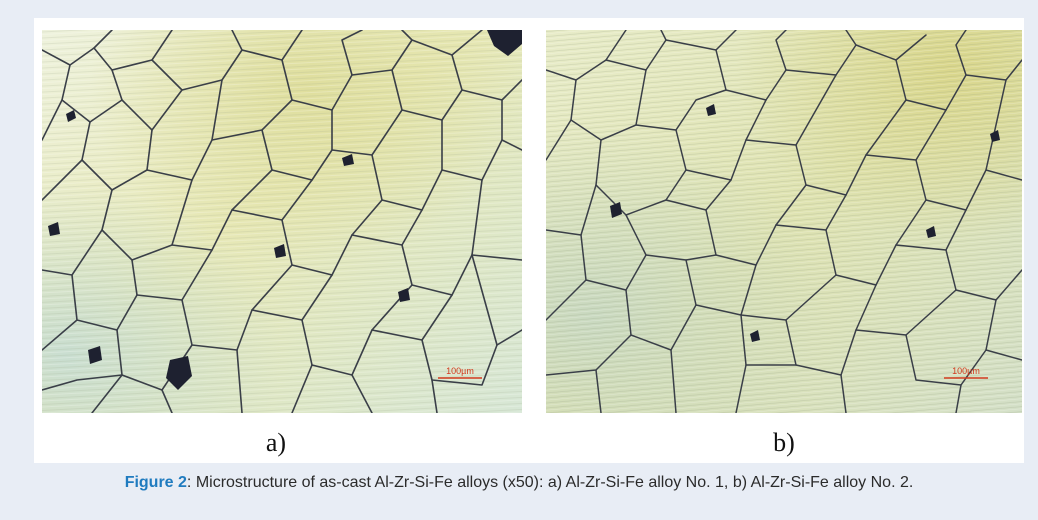 This screenshot has height=520, width=1038. What do you see at coordinates (276, 442) in the screenshot?
I see `panel-label-a: a)` at bounding box center [276, 442].